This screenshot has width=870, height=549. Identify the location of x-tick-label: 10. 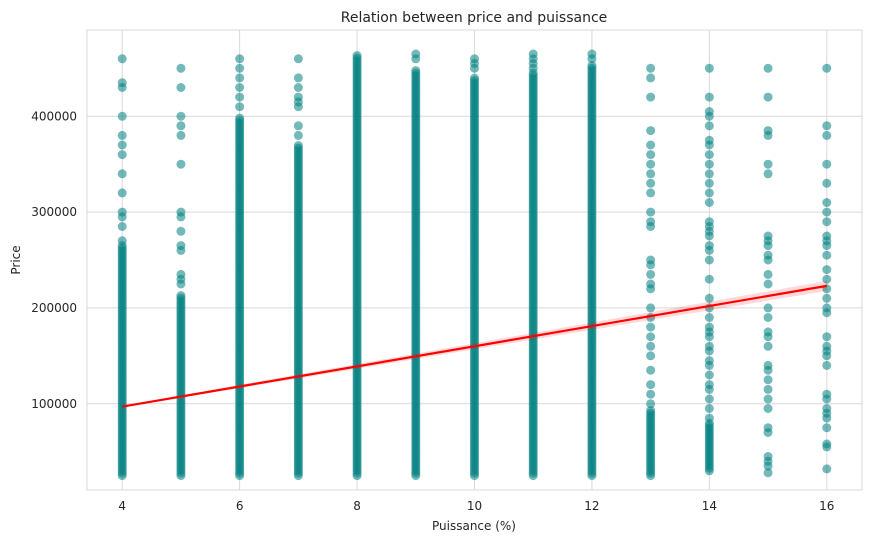
(474, 506).